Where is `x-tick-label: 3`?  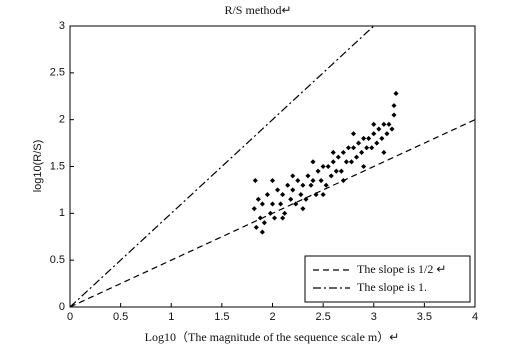 x-tick-label: 3 is located at coordinates (374, 317).